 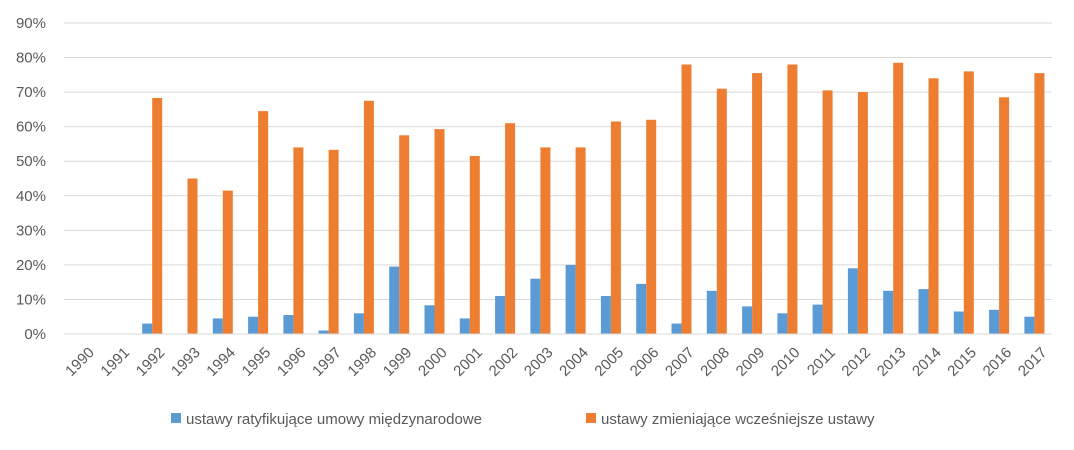 What do you see at coordinates (31, 230) in the screenshot?
I see `y-tick-label: 30%` at bounding box center [31, 230].